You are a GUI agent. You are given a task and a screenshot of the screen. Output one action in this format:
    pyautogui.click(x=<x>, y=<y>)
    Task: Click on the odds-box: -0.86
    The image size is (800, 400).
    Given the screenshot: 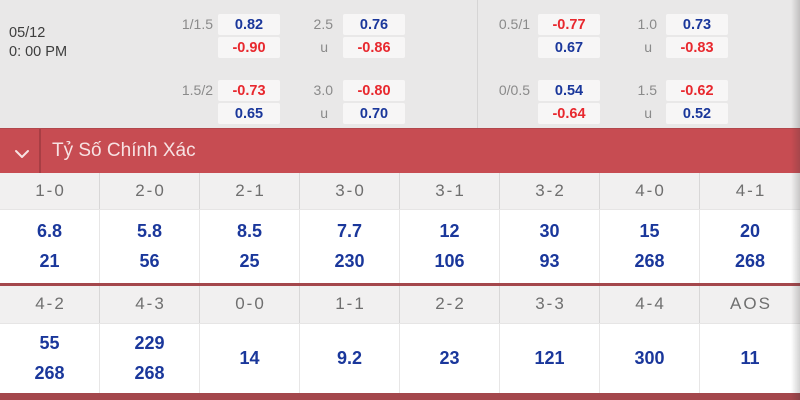 What is the action you would take?
    pyautogui.click(x=374, y=47)
    